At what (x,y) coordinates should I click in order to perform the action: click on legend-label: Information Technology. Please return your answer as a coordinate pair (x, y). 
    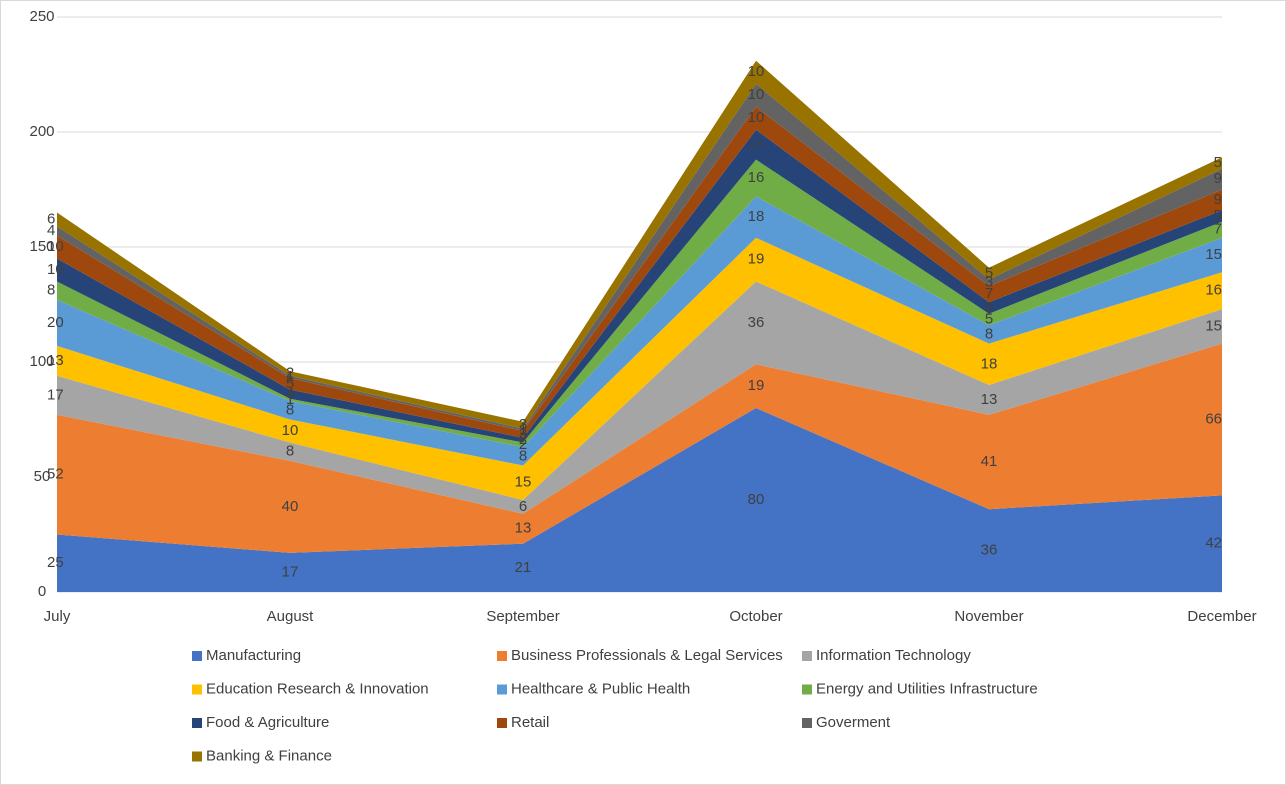
    Looking at the image, I should click on (893, 655).